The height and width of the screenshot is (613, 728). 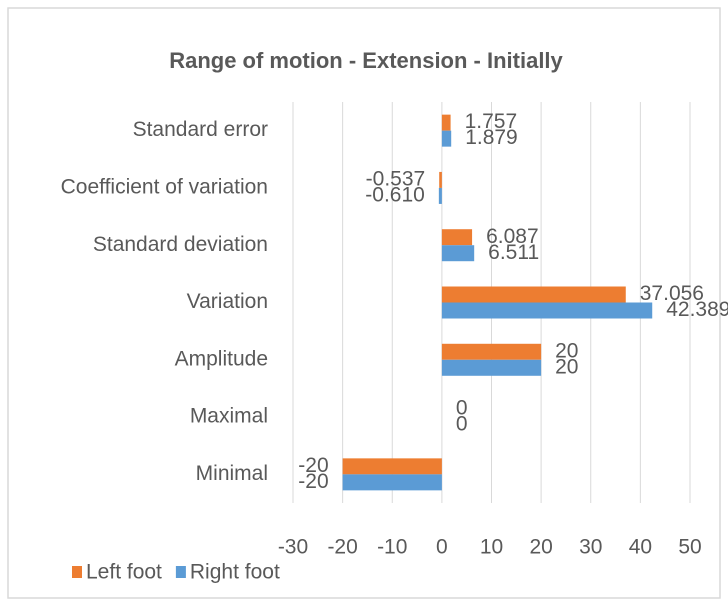 I want to click on x-tick-label: 30, so click(x=590, y=547).